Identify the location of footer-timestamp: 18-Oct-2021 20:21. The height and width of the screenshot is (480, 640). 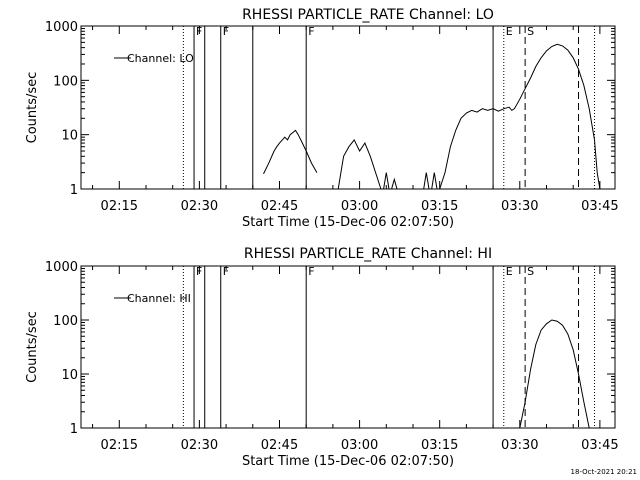
(604, 472).